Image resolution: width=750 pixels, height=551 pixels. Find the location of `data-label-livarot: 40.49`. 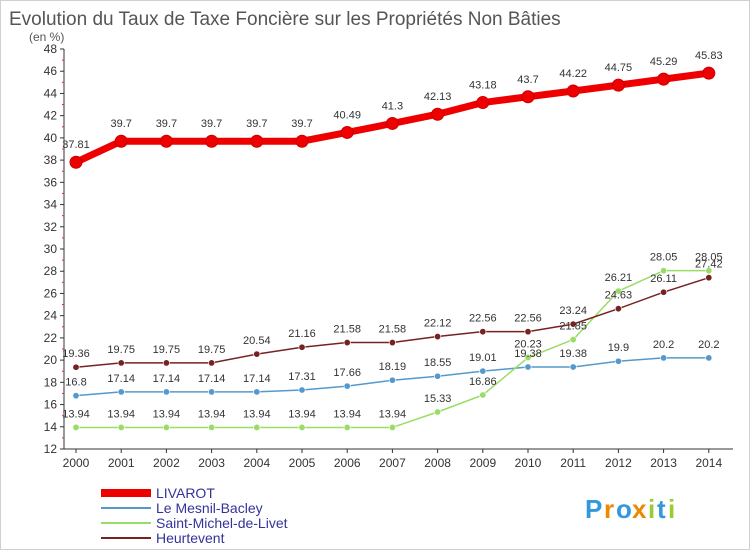

data-label-livarot: 40.49 is located at coordinates (347, 115).